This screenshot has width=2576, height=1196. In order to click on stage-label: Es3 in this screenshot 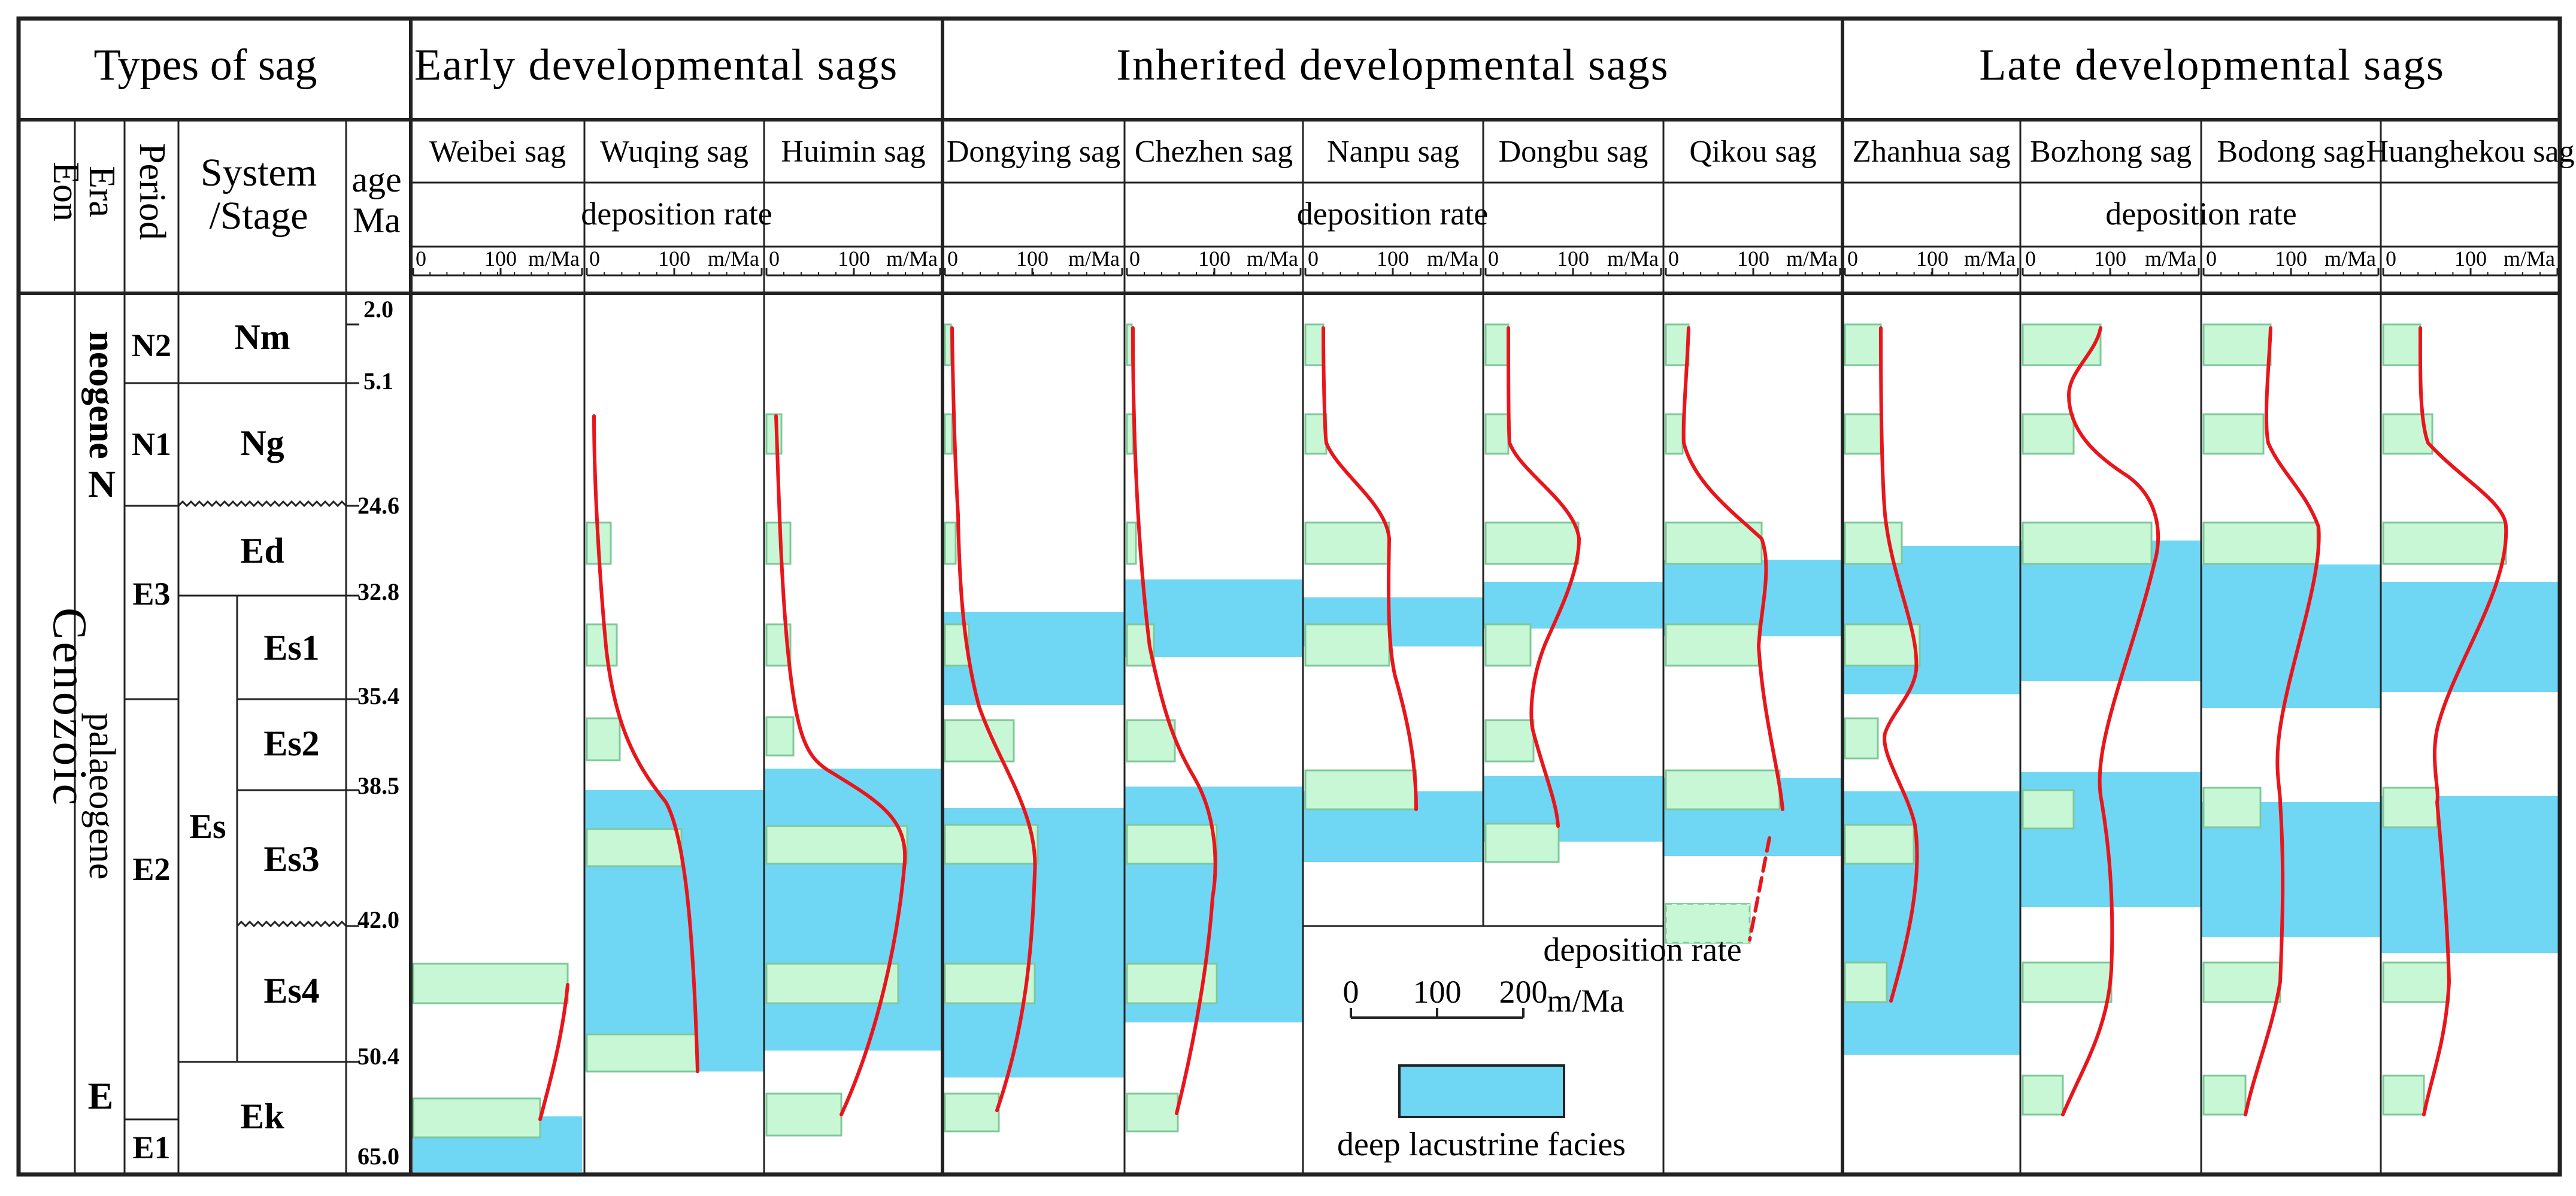, I will do `click(291, 859)`.